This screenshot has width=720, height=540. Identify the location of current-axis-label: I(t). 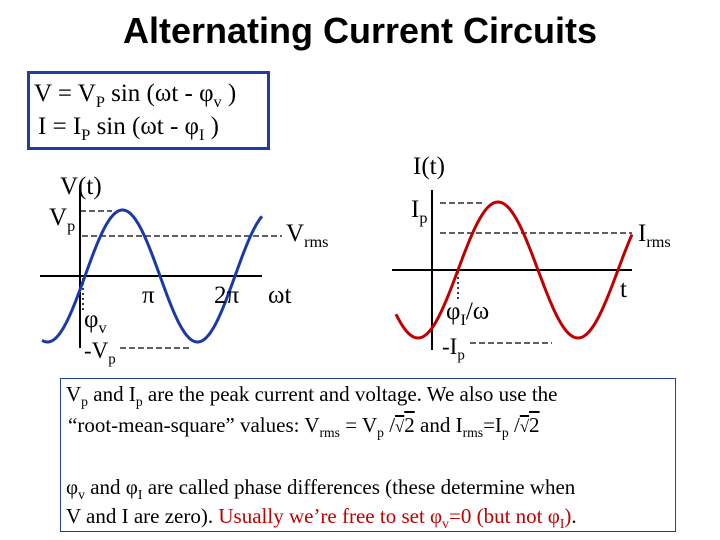
(429, 166).